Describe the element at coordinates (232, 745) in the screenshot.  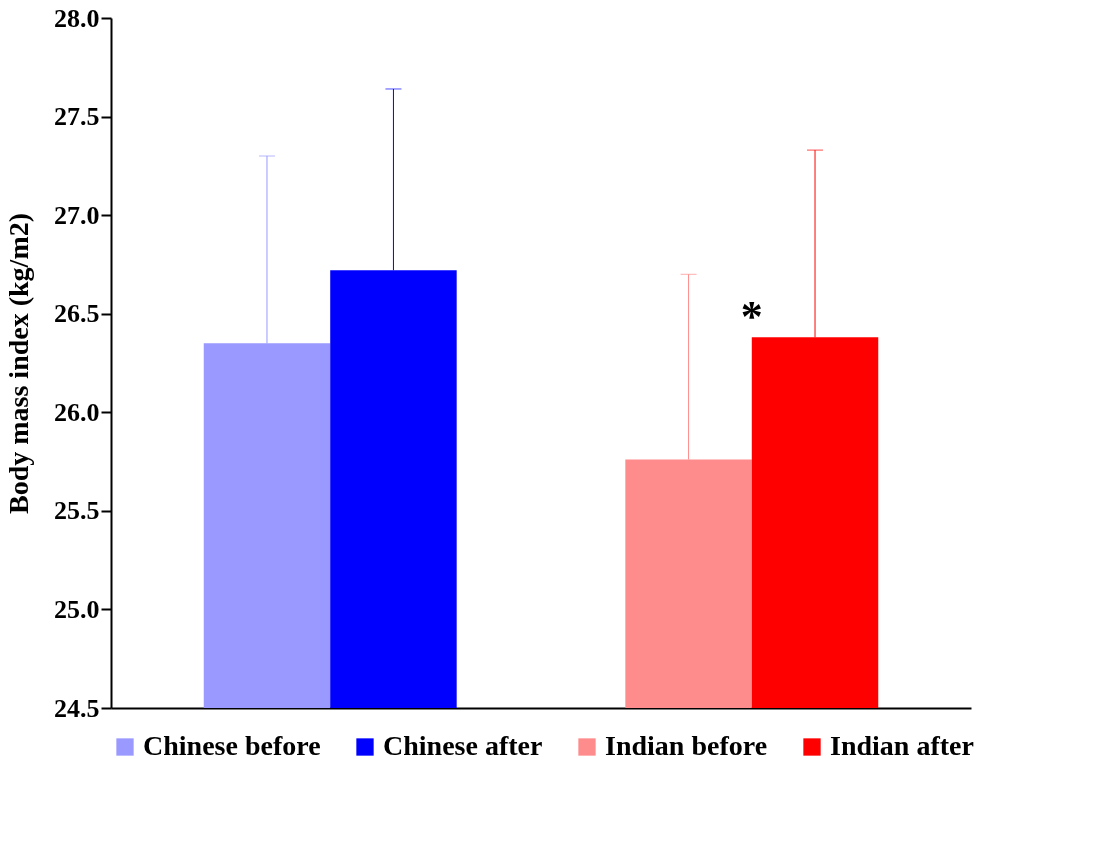
I see `legend-label: Chinese before` at that location.